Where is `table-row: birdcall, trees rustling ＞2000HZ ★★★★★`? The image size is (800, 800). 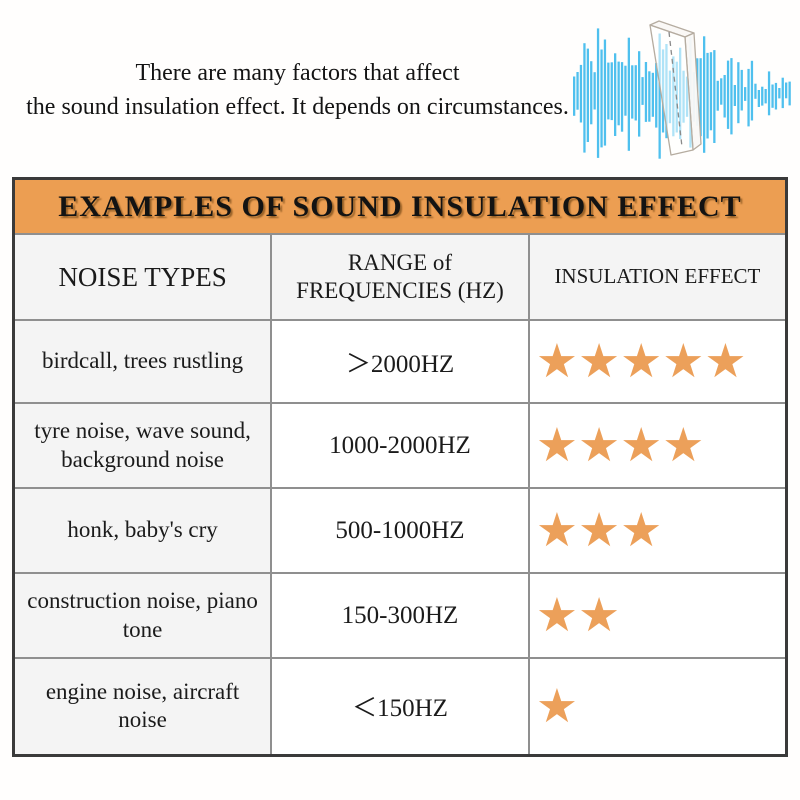
table-row: birdcall, trees rustling ＞2000HZ ★★★★★ is located at coordinates (400, 361).